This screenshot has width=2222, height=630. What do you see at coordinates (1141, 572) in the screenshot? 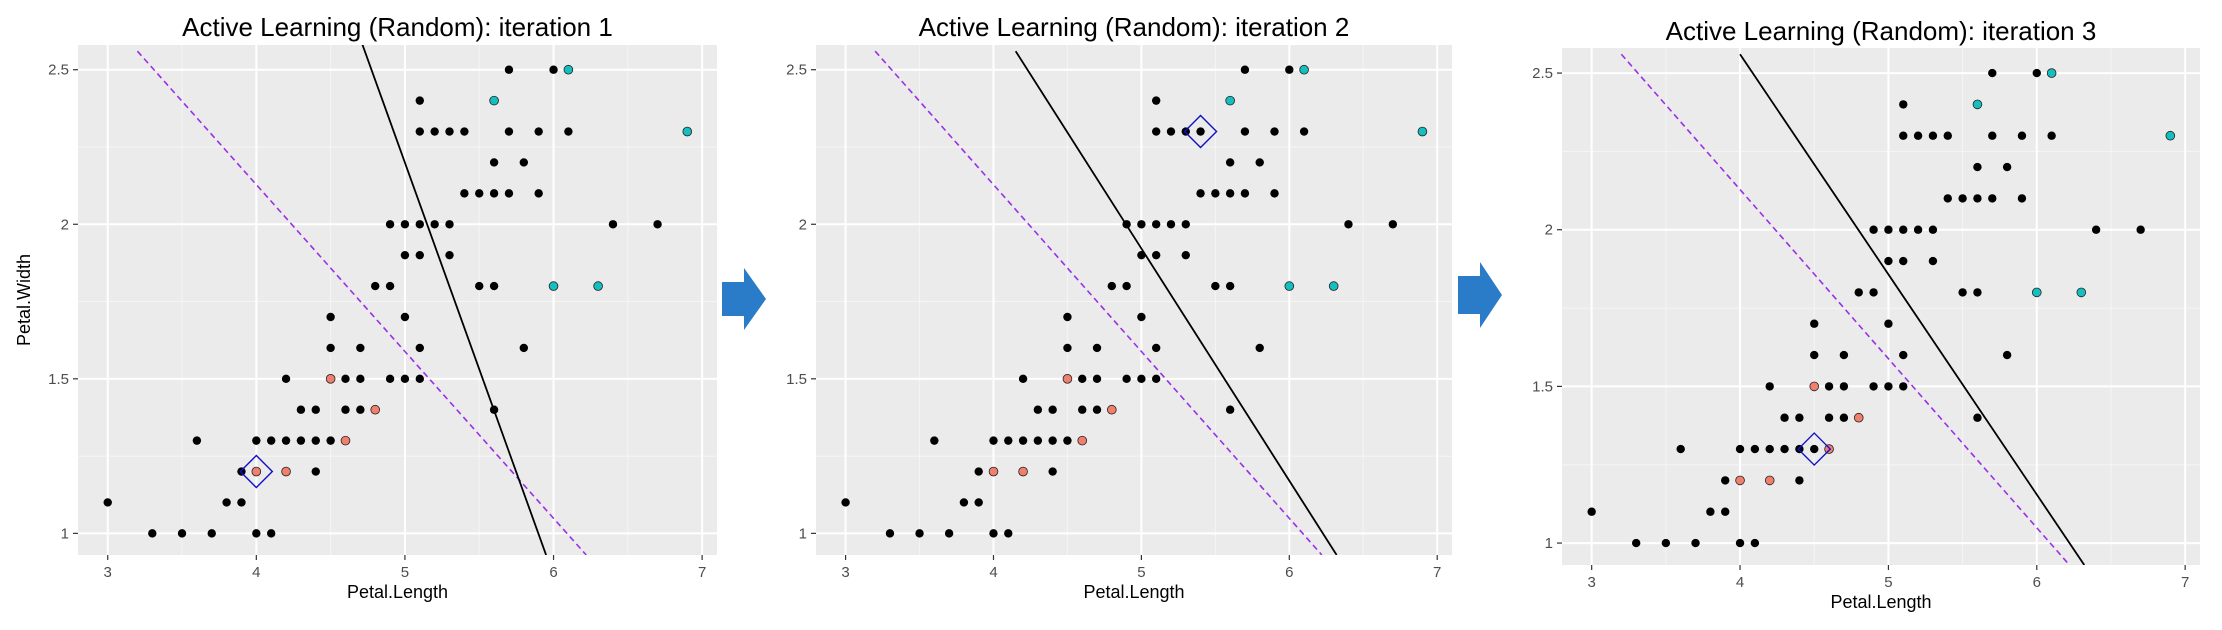
I see `x-tick-label: 5` at bounding box center [1141, 572].